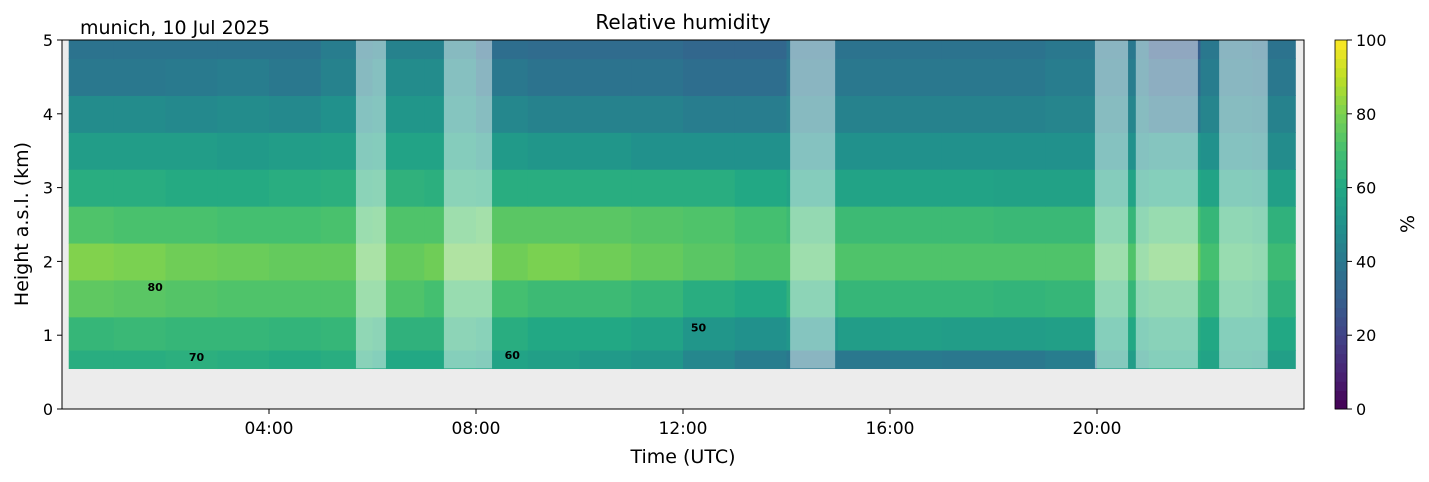  Describe the element at coordinates (1366, 188) in the screenshot. I see `colorbar-tick-label: 60` at that location.